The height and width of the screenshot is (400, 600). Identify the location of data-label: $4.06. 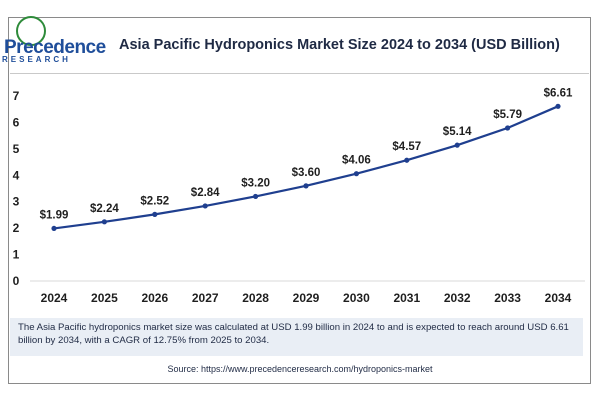
(356, 161).